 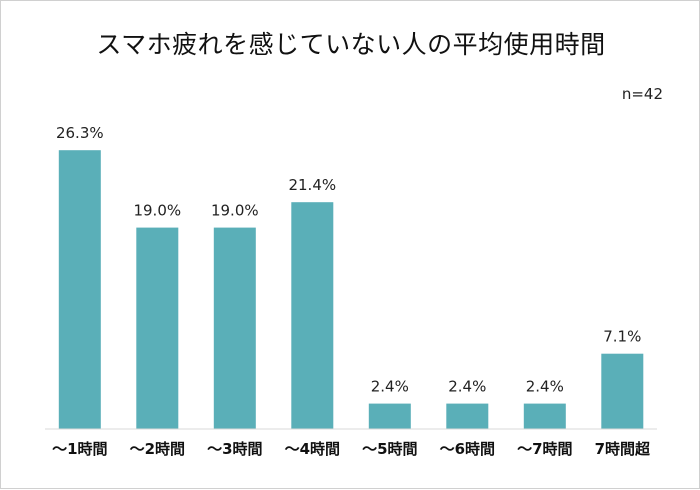 What do you see at coordinates (642, 94) in the screenshot?
I see `sample-size-note: n=42` at bounding box center [642, 94].